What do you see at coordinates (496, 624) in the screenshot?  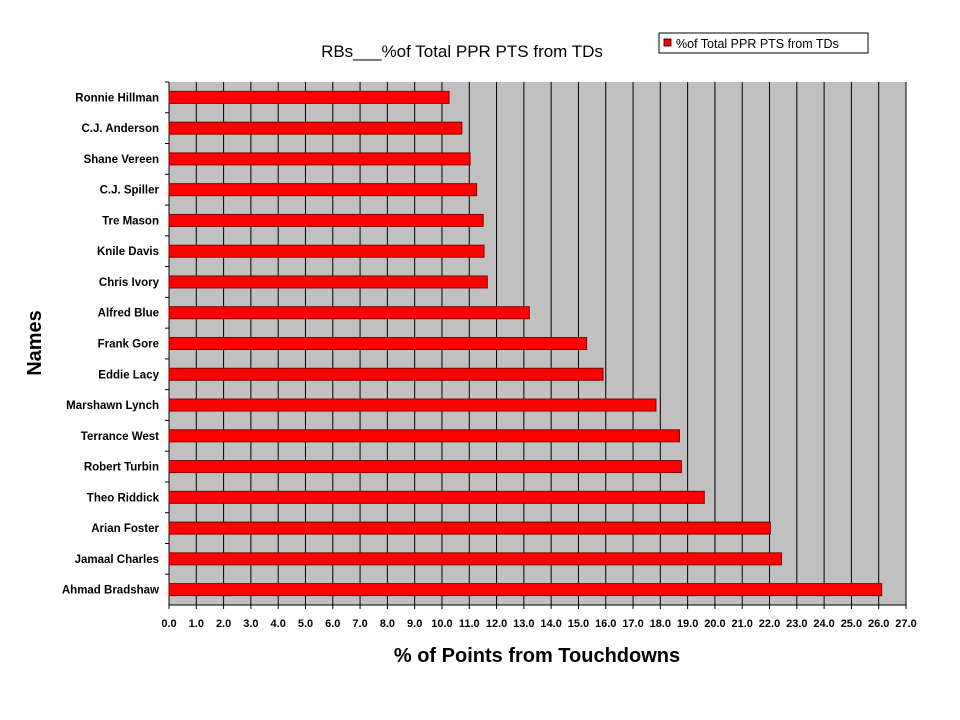 I see `x-tick-label: 12.0` at bounding box center [496, 624].